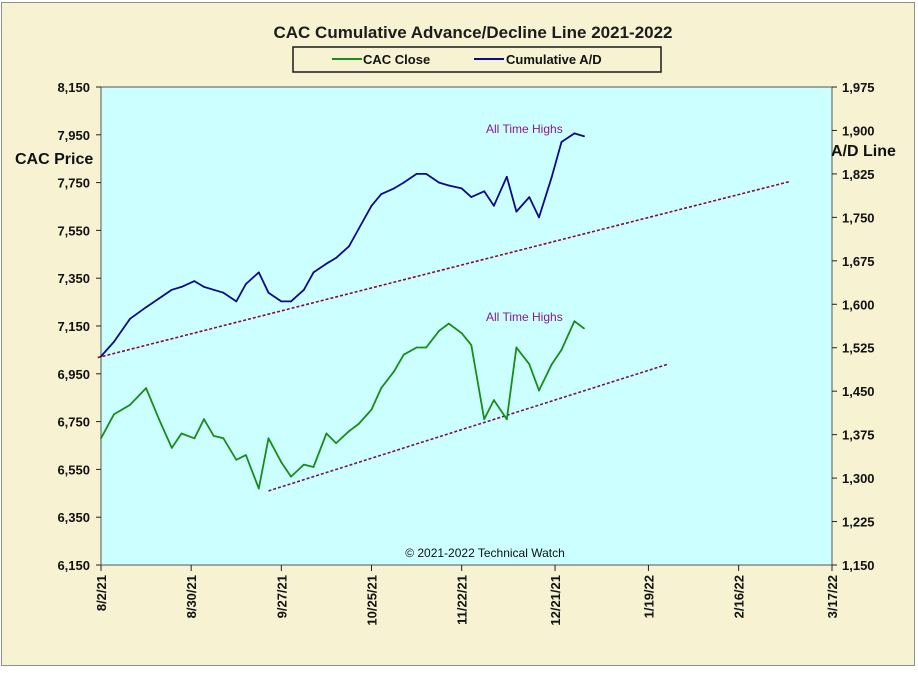 The image size is (918, 673). Describe the element at coordinates (524, 317) in the screenshot. I see `annotation-cac-all-time-highs: All Time Highs` at that location.